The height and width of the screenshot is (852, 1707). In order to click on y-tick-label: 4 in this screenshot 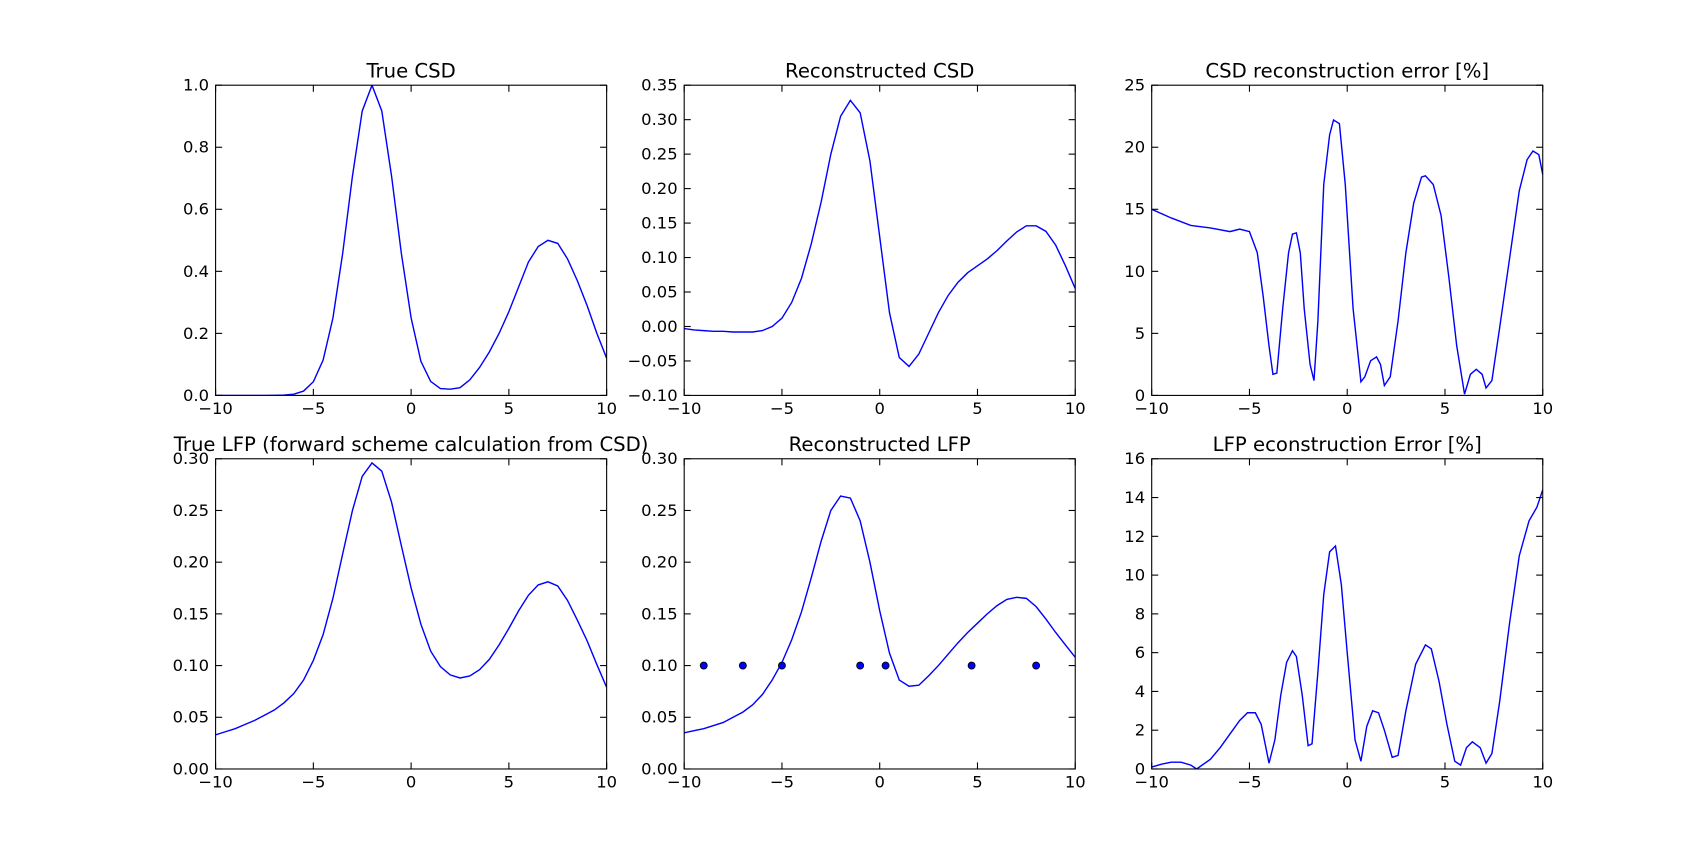, I will do `click(1140, 691)`.